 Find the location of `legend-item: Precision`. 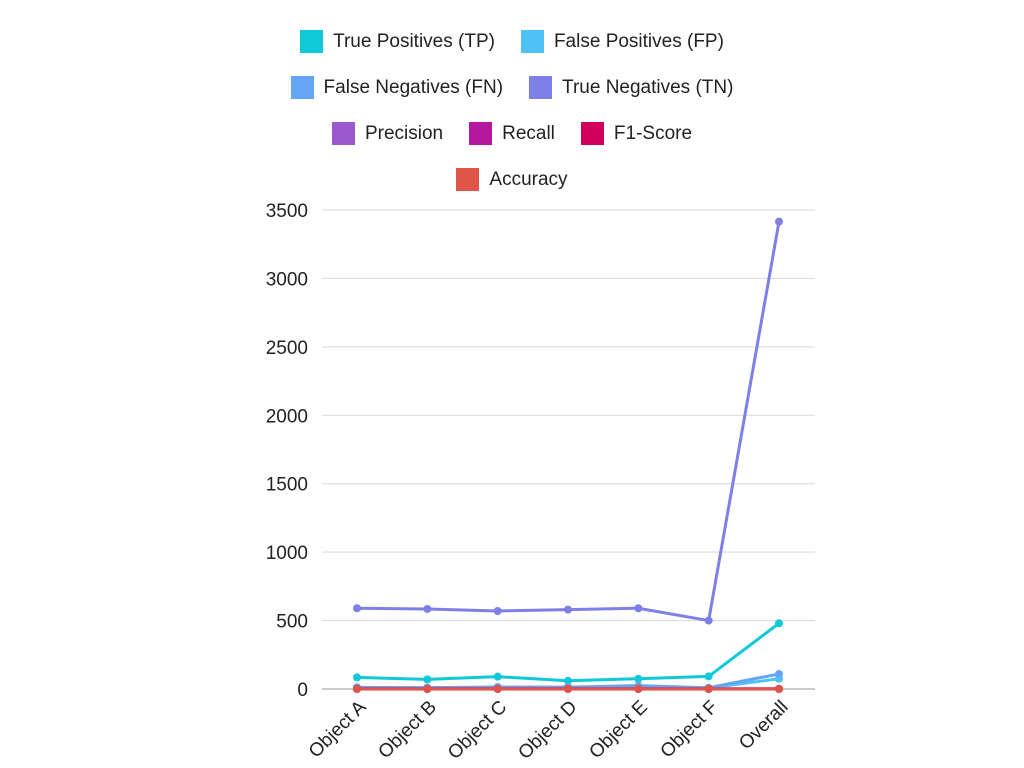

legend-item: Precision is located at coordinates (387, 133).